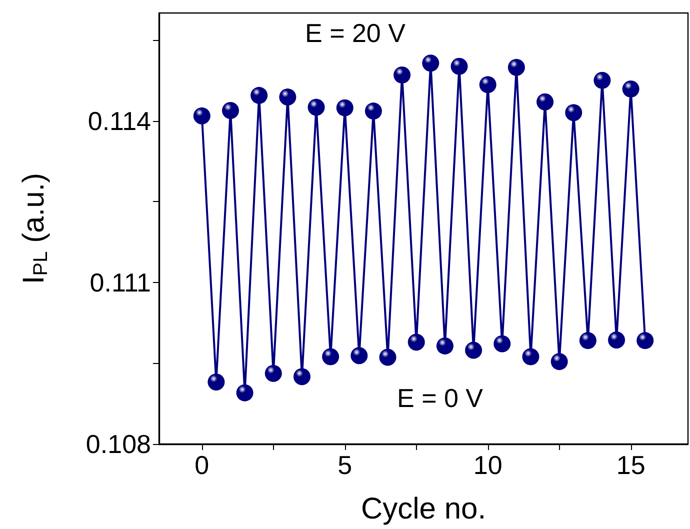 This screenshot has height=529, width=690. What do you see at coordinates (355, 33) in the screenshot?
I see `annotation: E = 20 V` at bounding box center [355, 33].